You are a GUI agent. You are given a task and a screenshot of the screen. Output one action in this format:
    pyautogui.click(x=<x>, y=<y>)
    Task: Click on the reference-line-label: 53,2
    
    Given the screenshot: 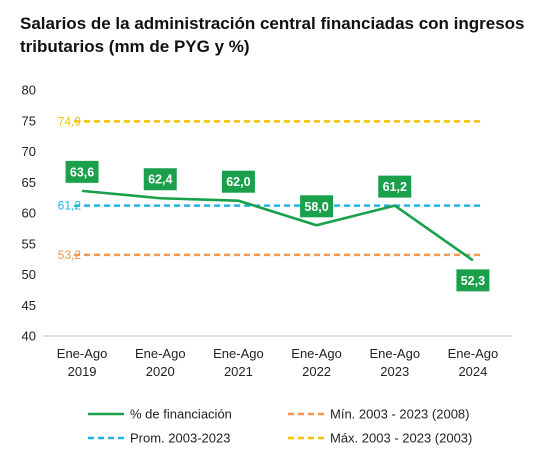 What is the action you would take?
    pyautogui.click(x=70, y=255)
    